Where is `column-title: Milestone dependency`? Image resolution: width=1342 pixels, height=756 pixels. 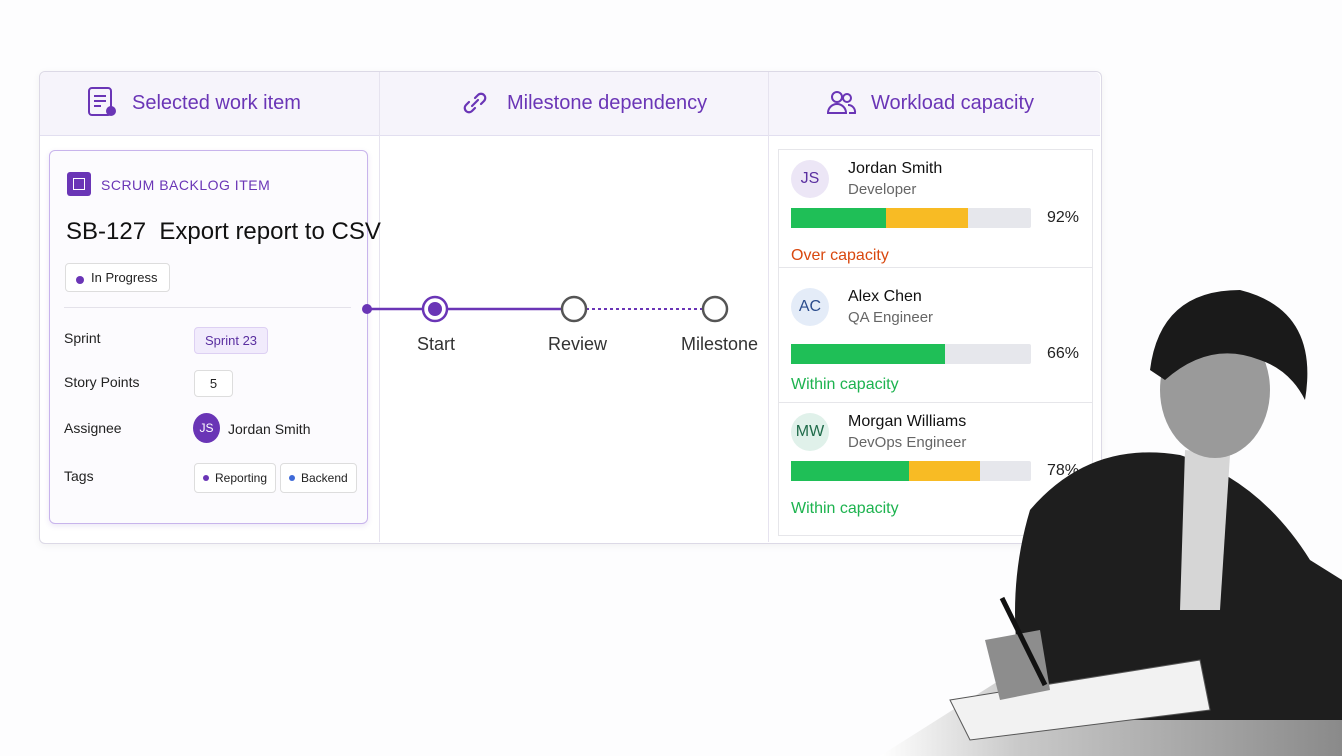 column-title: Milestone dependency is located at coordinates (607, 103).